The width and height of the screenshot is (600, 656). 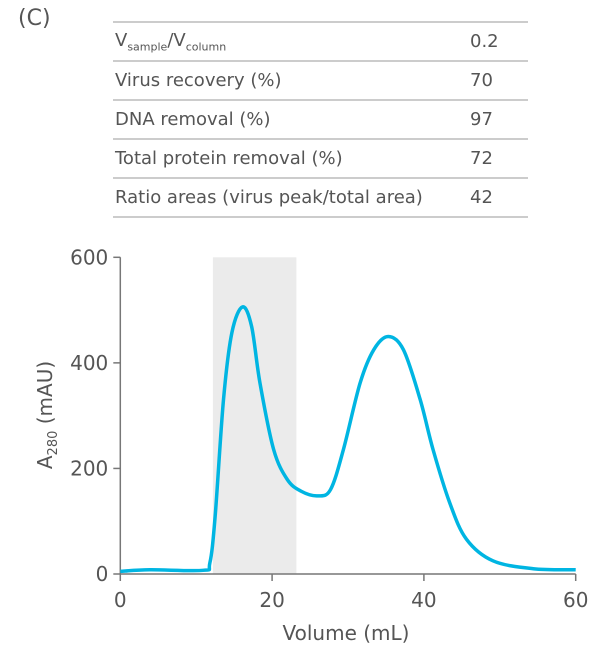 What do you see at coordinates (575, 600) in the screenshot?
I see `x-tick-label: 60` at bounding box center [575, 600].